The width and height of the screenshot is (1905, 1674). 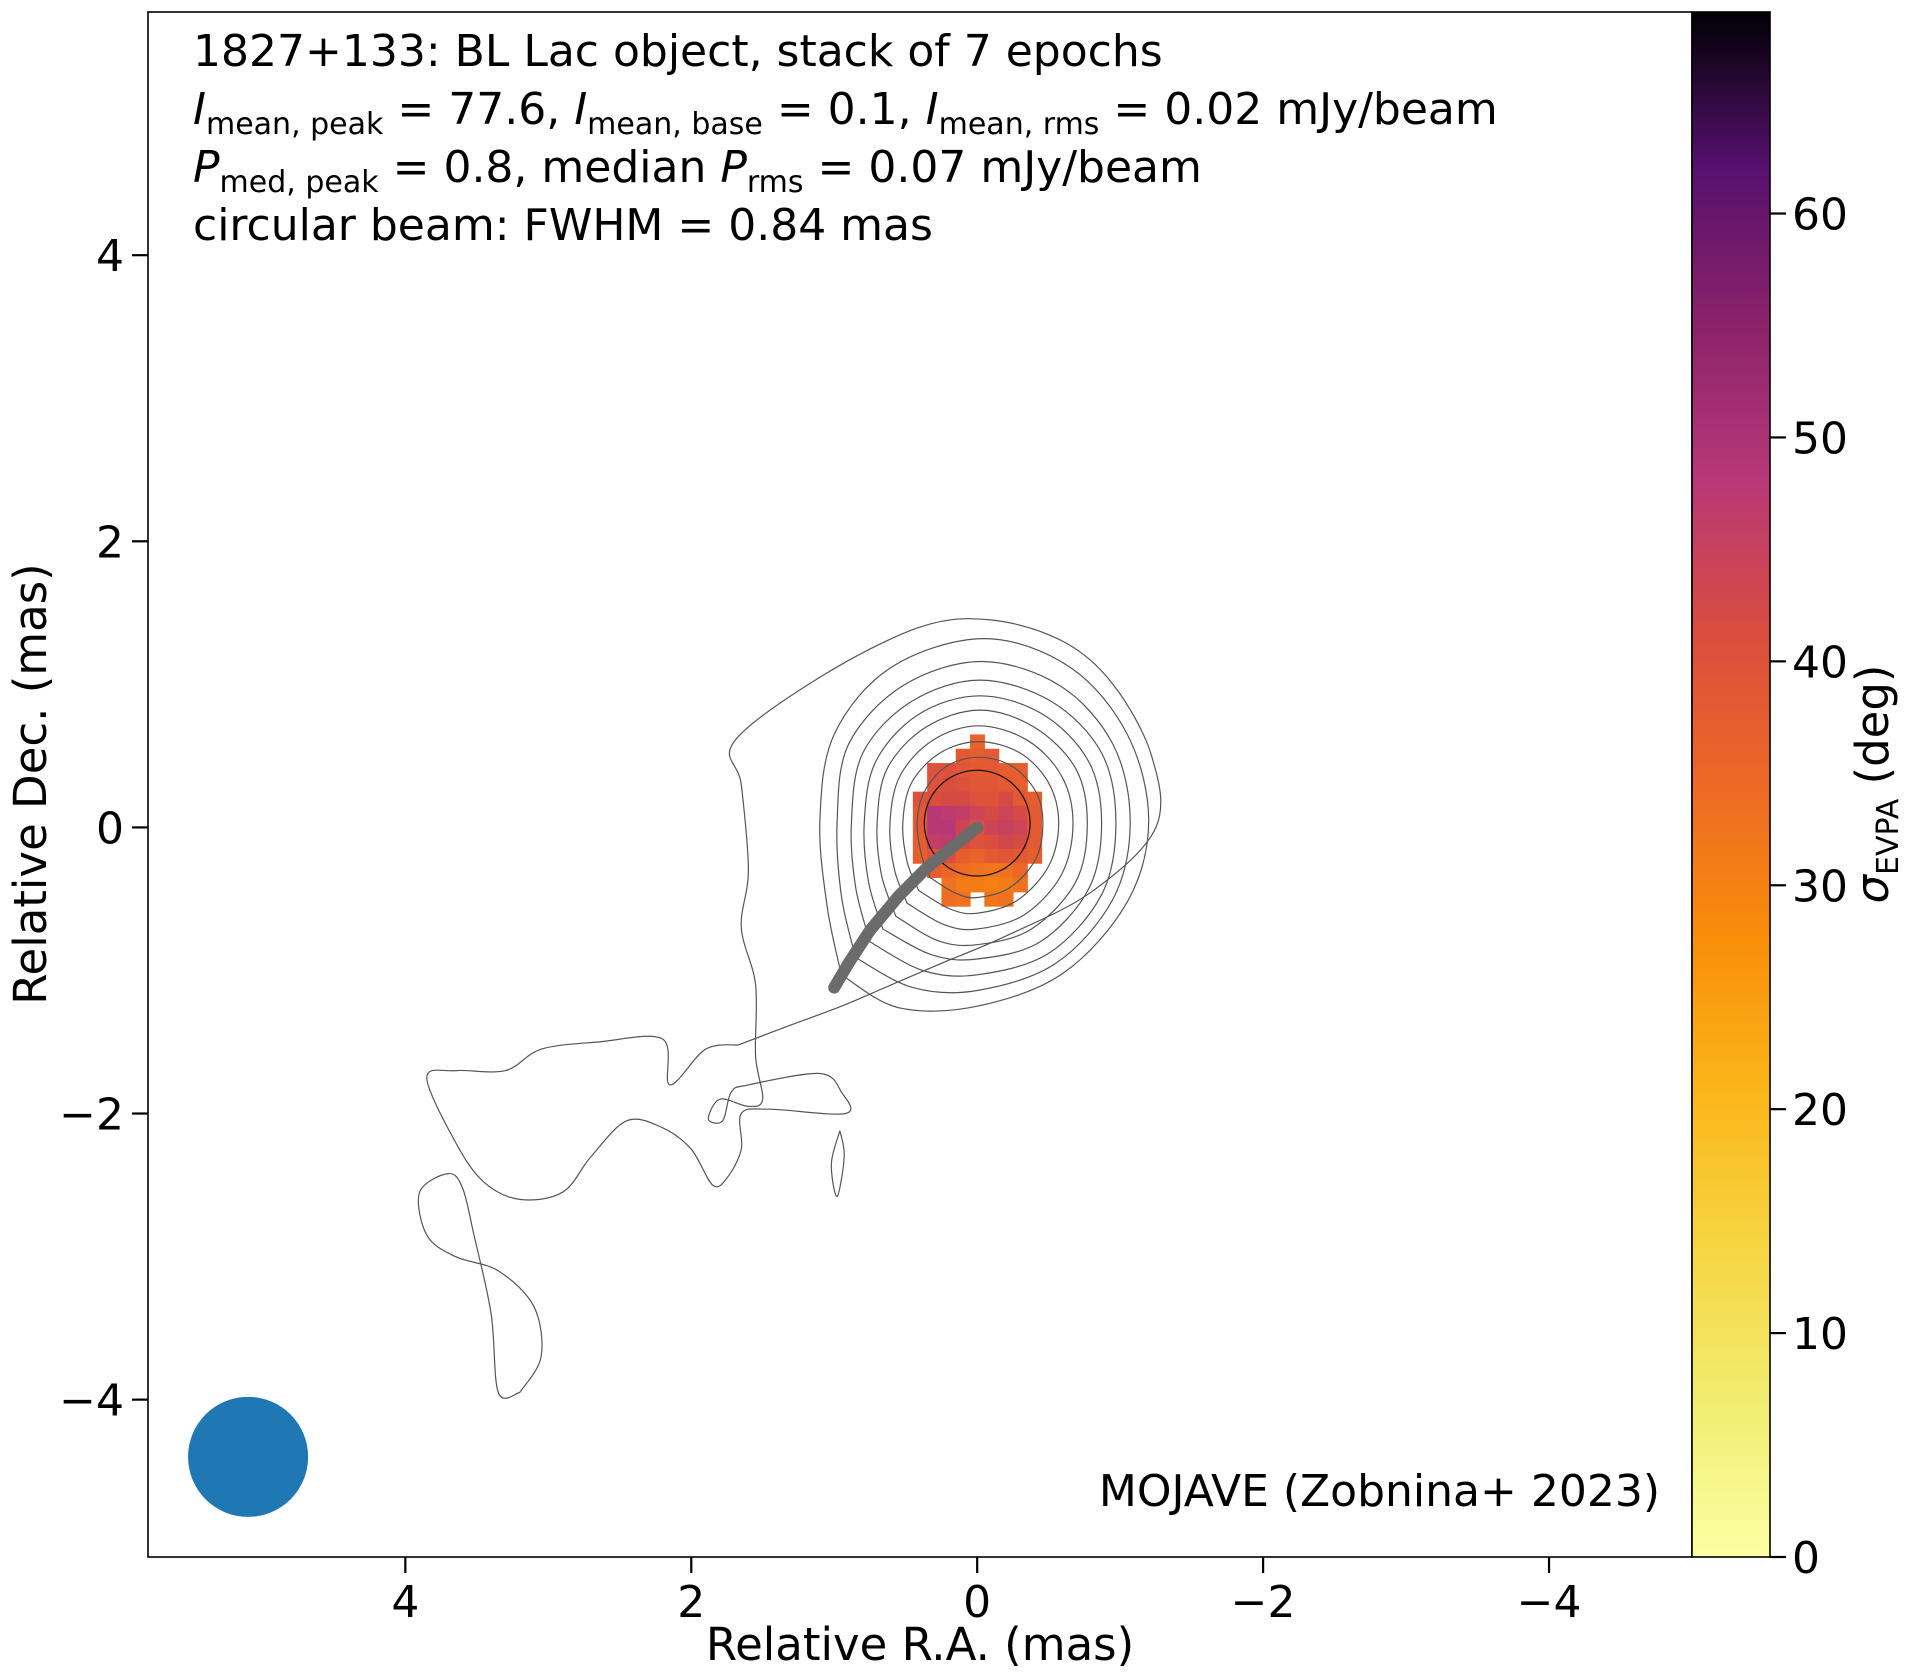 I want to click on y-axis-ticks: 4 2 0 −2 −4, so click(x=103, y=829).